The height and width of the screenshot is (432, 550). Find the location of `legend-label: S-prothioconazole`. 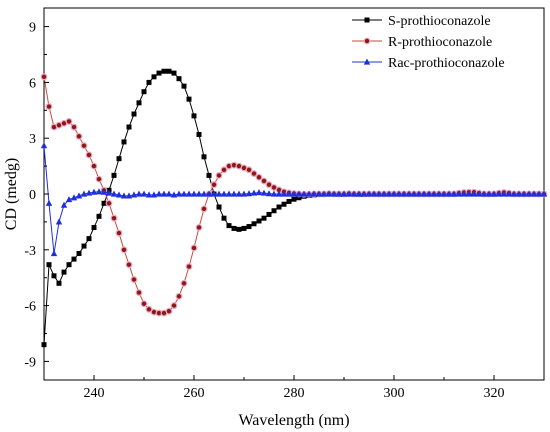

legend-label: S-prothioconazole is located at coordinates (439, 21).